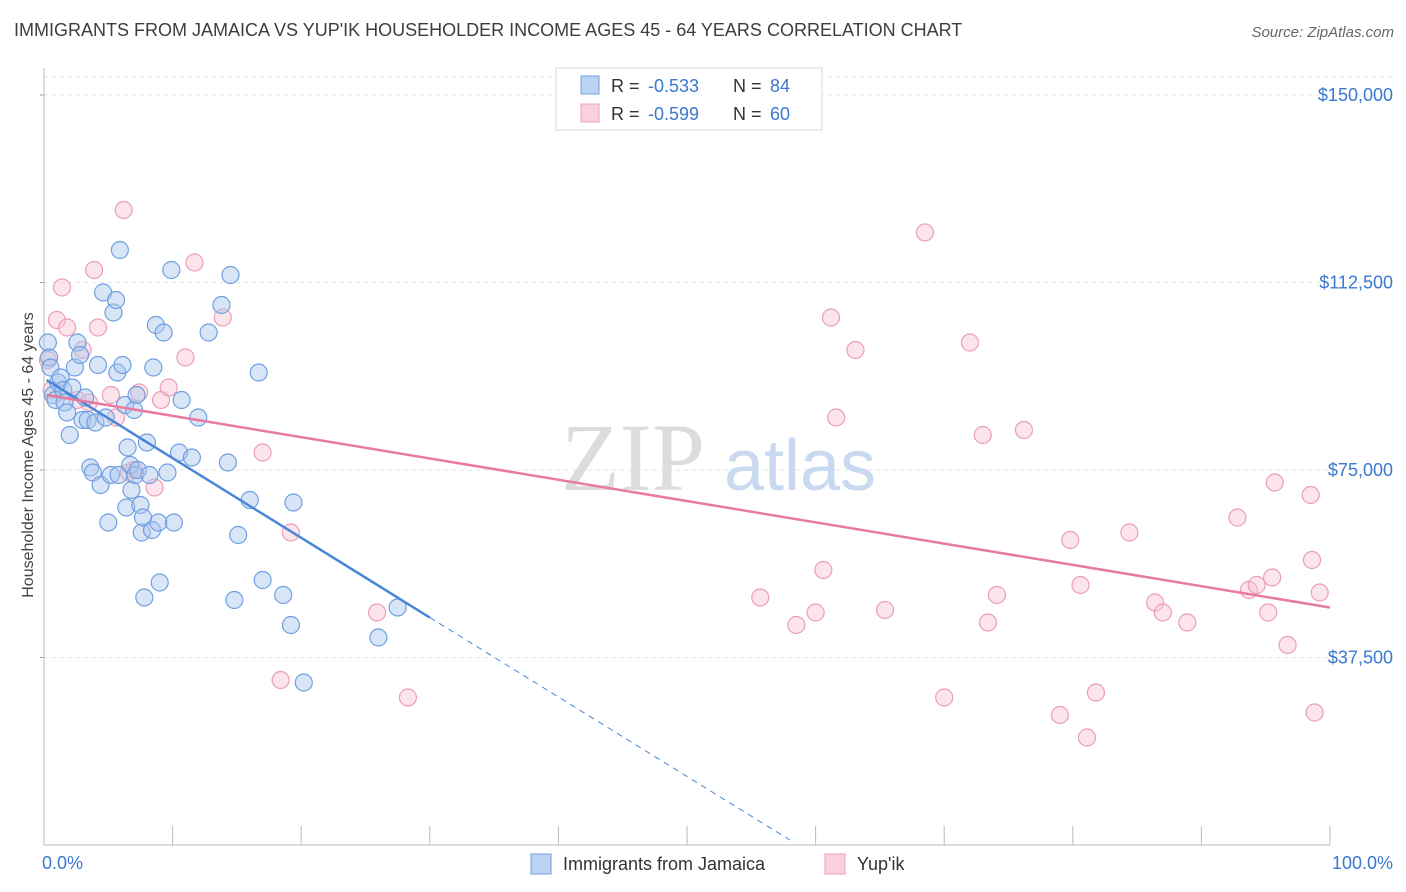 This screenshot has height=892, width=1406. Describe the element at coordinates (881, 864) in the screenshot. I see `legend-label-yupik: Yup'ik` at that location.